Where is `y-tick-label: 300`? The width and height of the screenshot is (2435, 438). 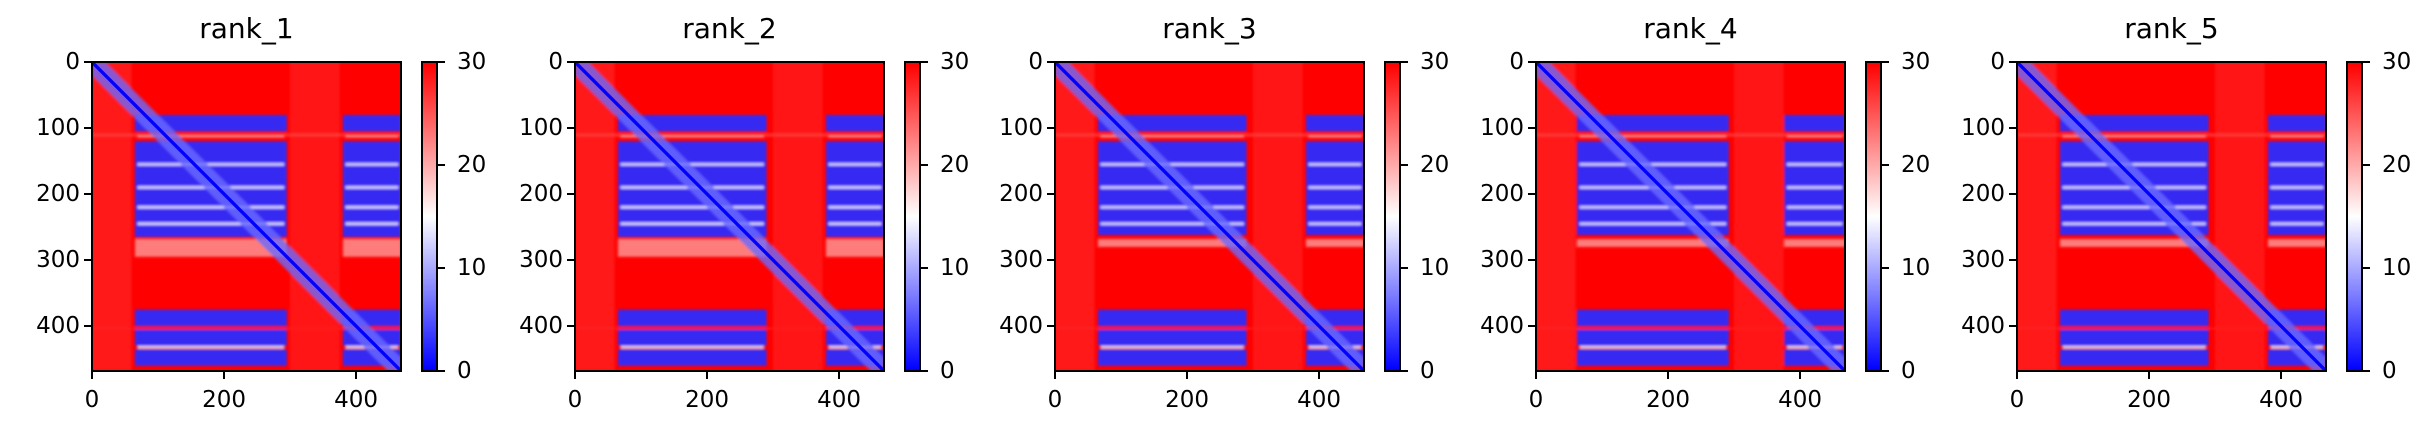
y-tick-label: 300 is located at coordinates (541, 260).